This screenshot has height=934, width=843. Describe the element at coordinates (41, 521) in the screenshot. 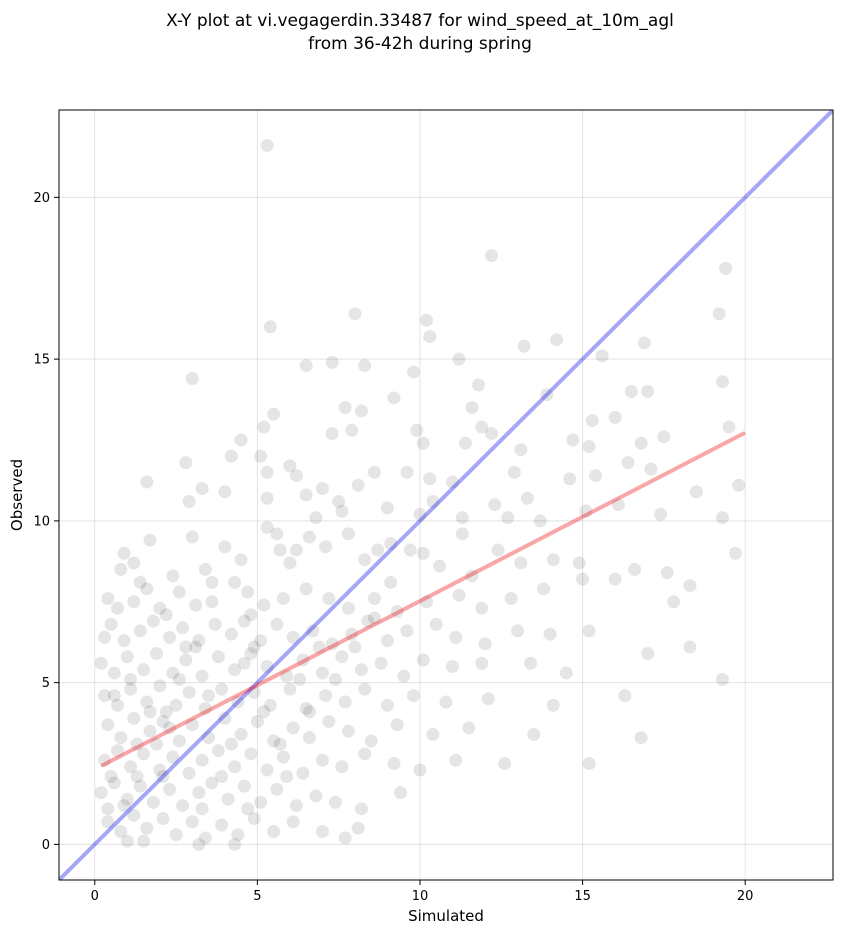

I see `y-tick-label: 10` at that location.